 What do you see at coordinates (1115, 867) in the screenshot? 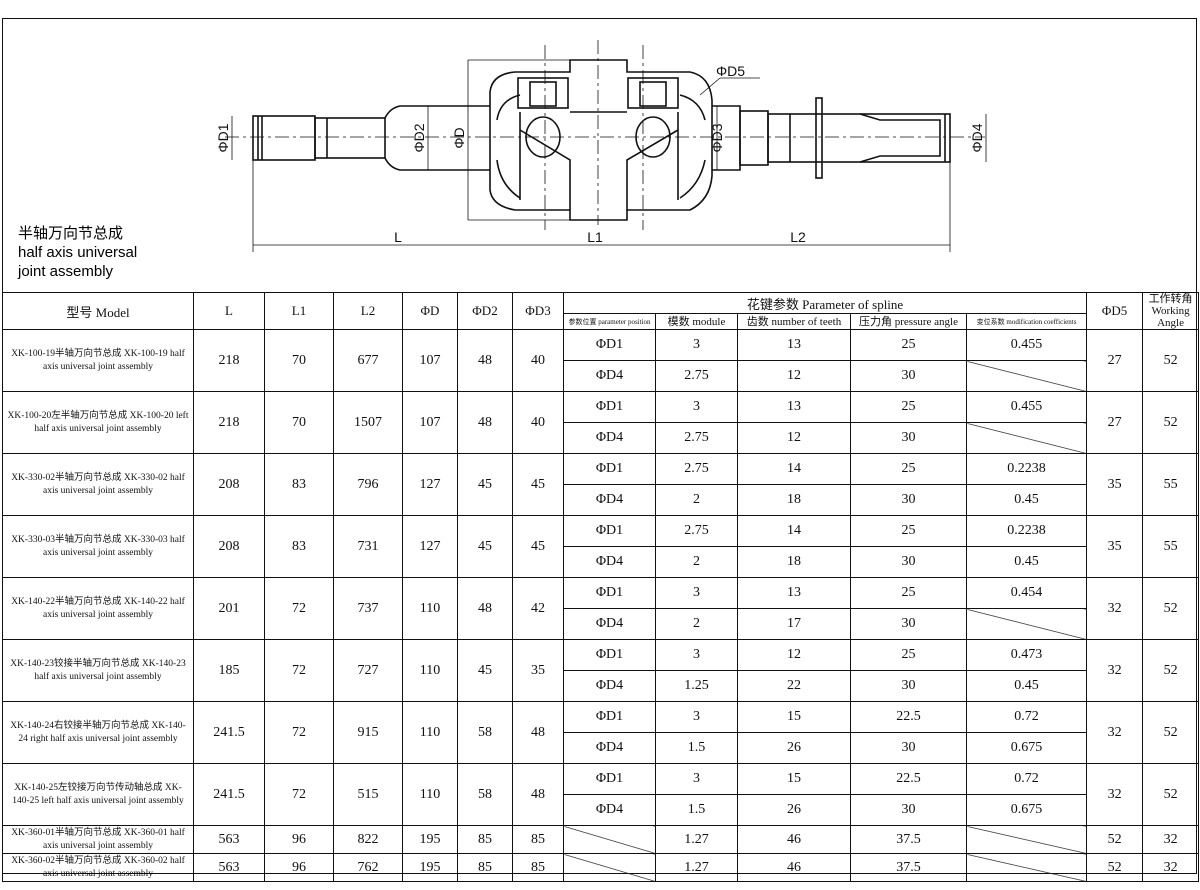
I see `cell-d5: 52` at bounding box center [1115, 867].